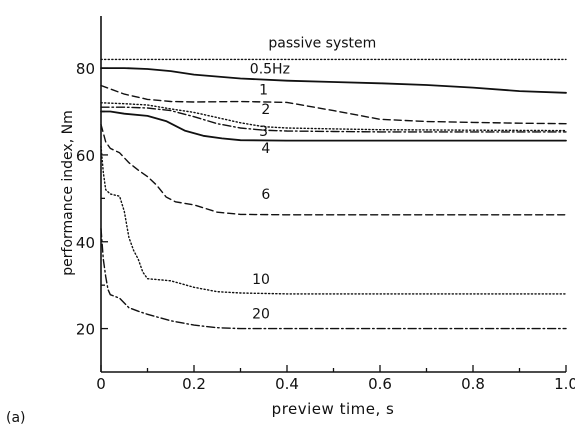  I want to click on x-tick-label: 0.2, so click(194, 384).